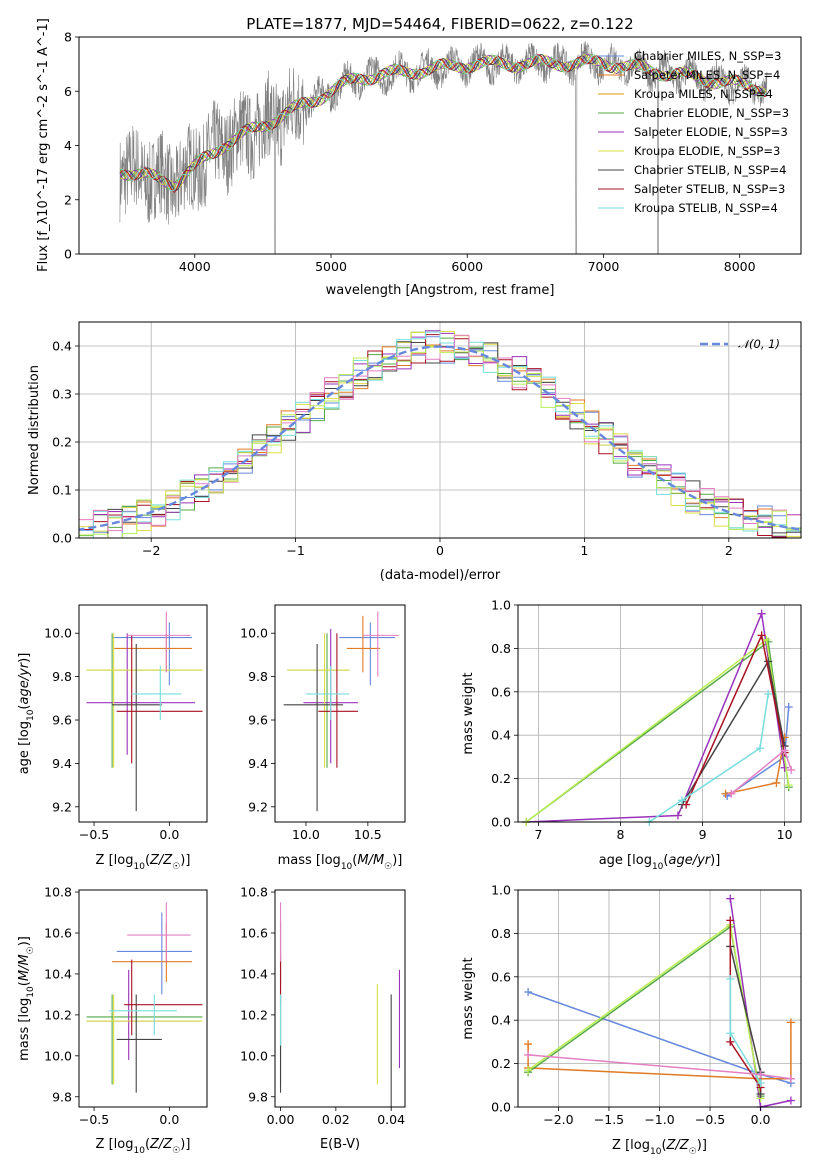 The height and width of the screenshot is (1170, 819). What do you see at coordinates (43, 145) in the screenshot?
I see `y-axis-label: Flux [f_λ10^-17 erg cm^-2 s^-1 A^-1]` at bounding box center [43, 145].